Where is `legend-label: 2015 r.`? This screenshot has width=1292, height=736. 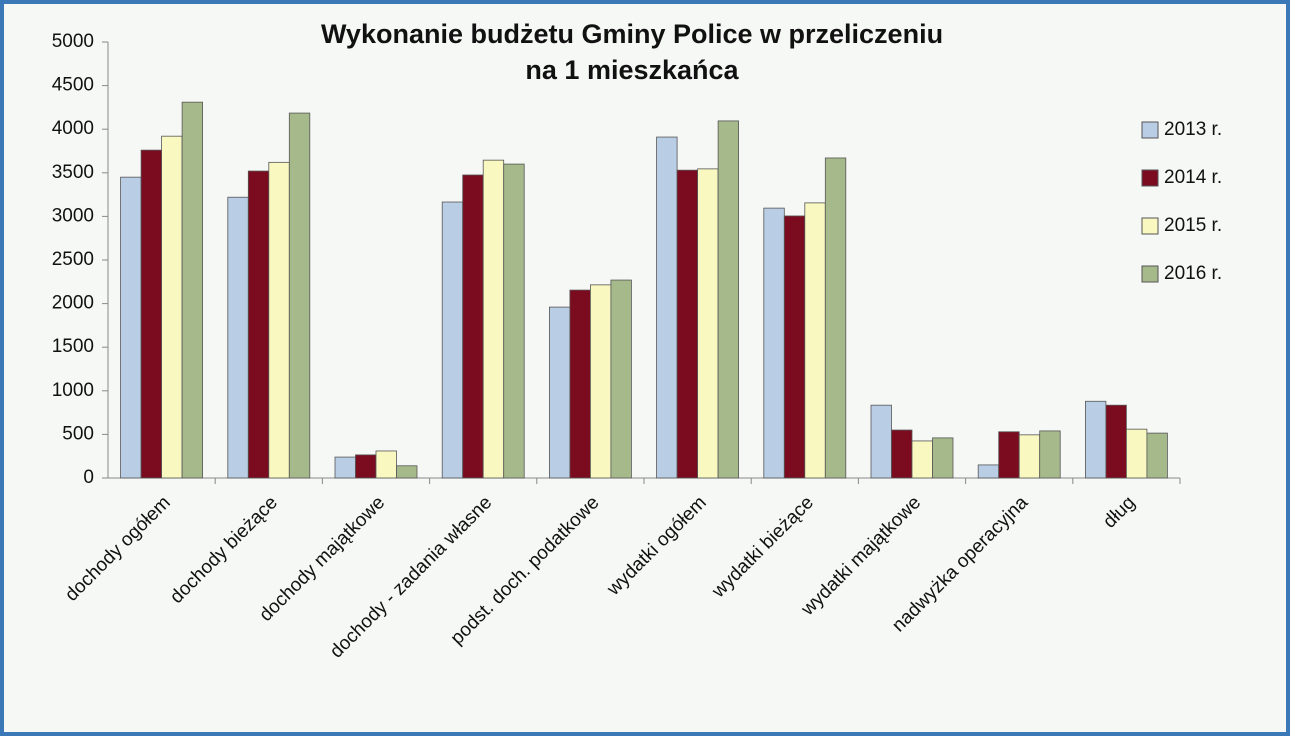 legend-label: 2015 r. is located at coordinates (1193, 225).